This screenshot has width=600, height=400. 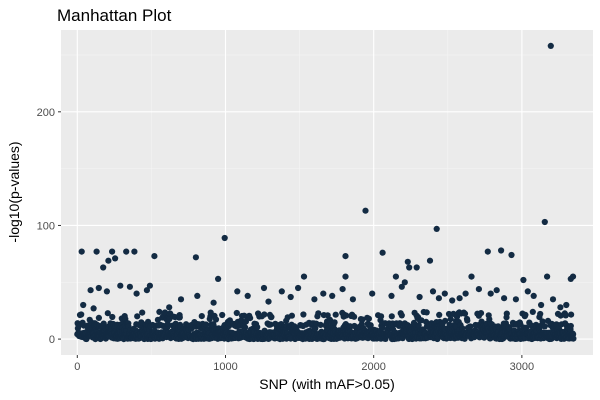 What do you see at coordinates (114, 15) in the screenshot?
I see `chart-title: Manhattan Plot` at bounding box center [114, 15].